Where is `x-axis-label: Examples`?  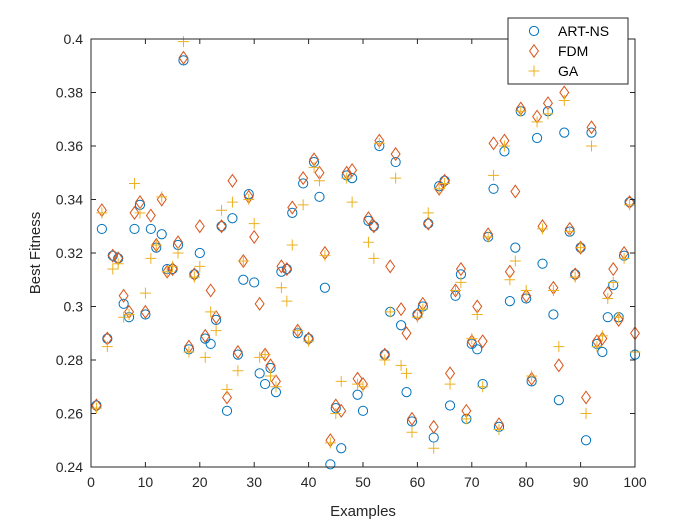 x-axis-label: Examples is located at coordinates (363, 511).